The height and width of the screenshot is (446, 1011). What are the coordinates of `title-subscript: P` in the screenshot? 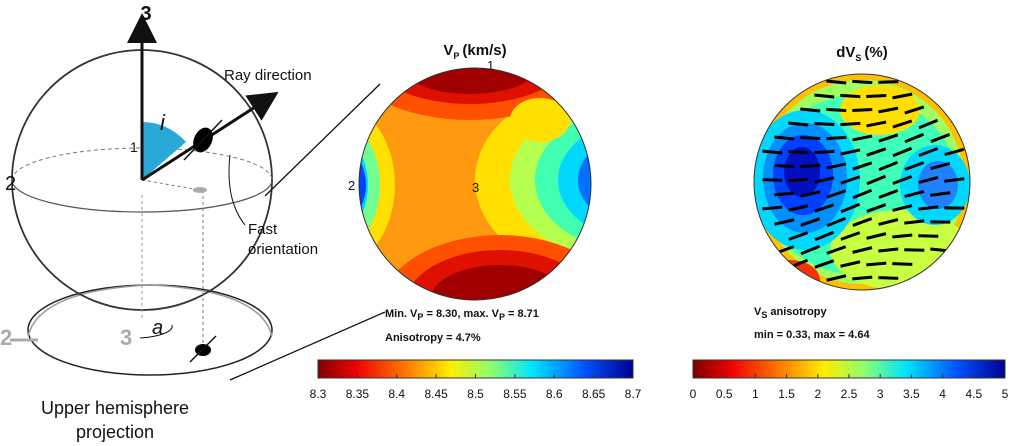 It's located at (456, 56).